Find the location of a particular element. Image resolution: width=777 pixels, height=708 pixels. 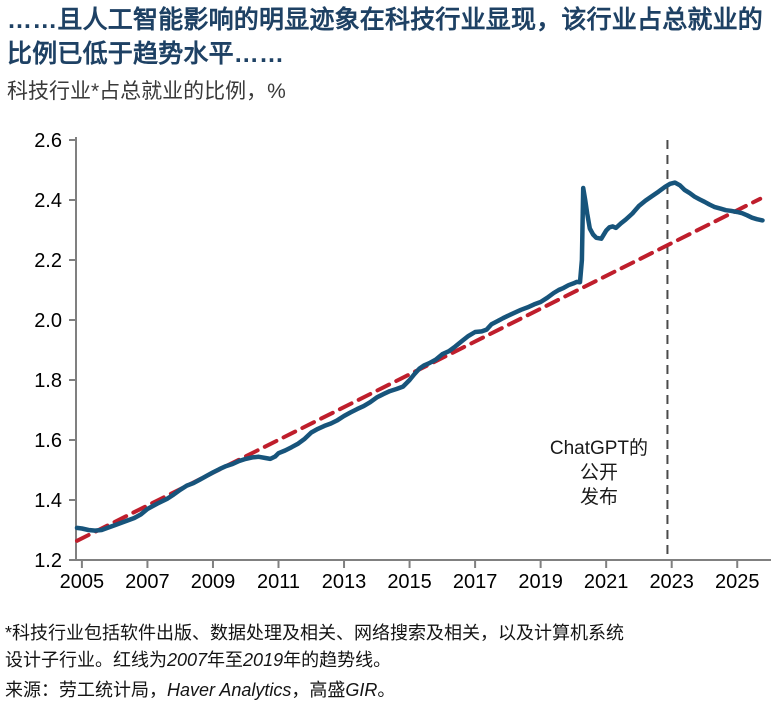

chatgpt-annotation-line-3: 发布 is located at coordinates (599, 497).